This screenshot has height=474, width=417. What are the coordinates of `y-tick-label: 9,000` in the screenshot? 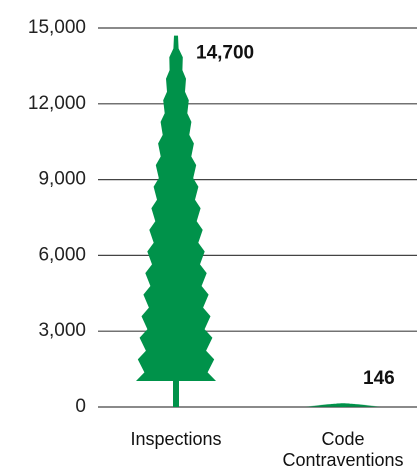 It's located at (62, 179).